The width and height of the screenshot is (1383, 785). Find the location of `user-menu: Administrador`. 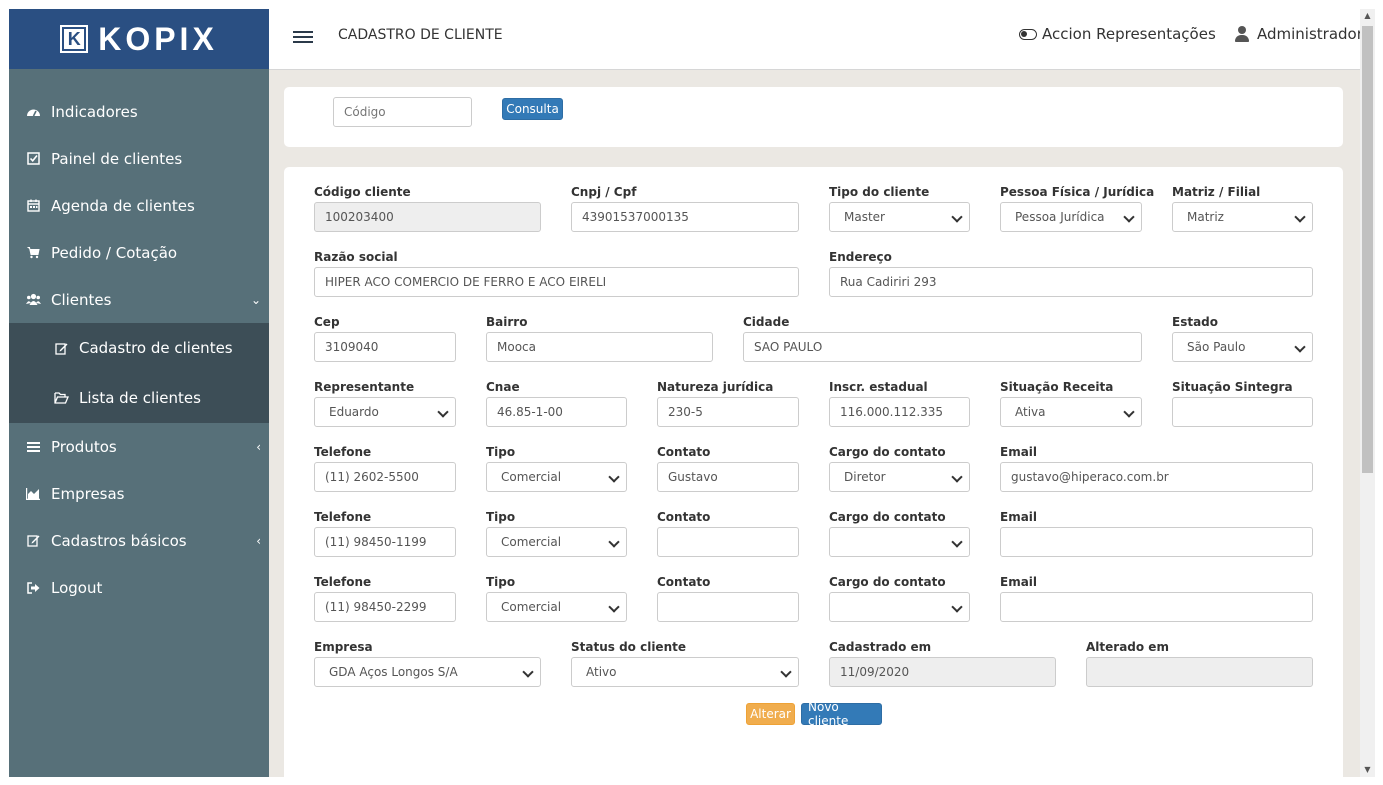

user-menu: Administrador is located at coordinates (1299, 34).